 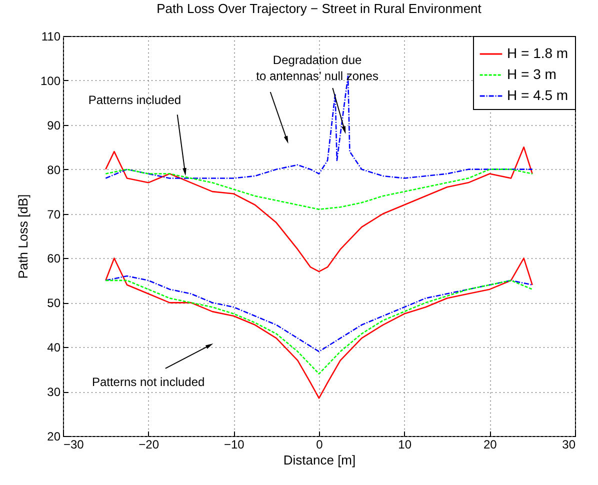 What do you see at coordinates (54, 259) in the screenshot?
I see `y-tick-label: 60` at bounding box center [54, 259].